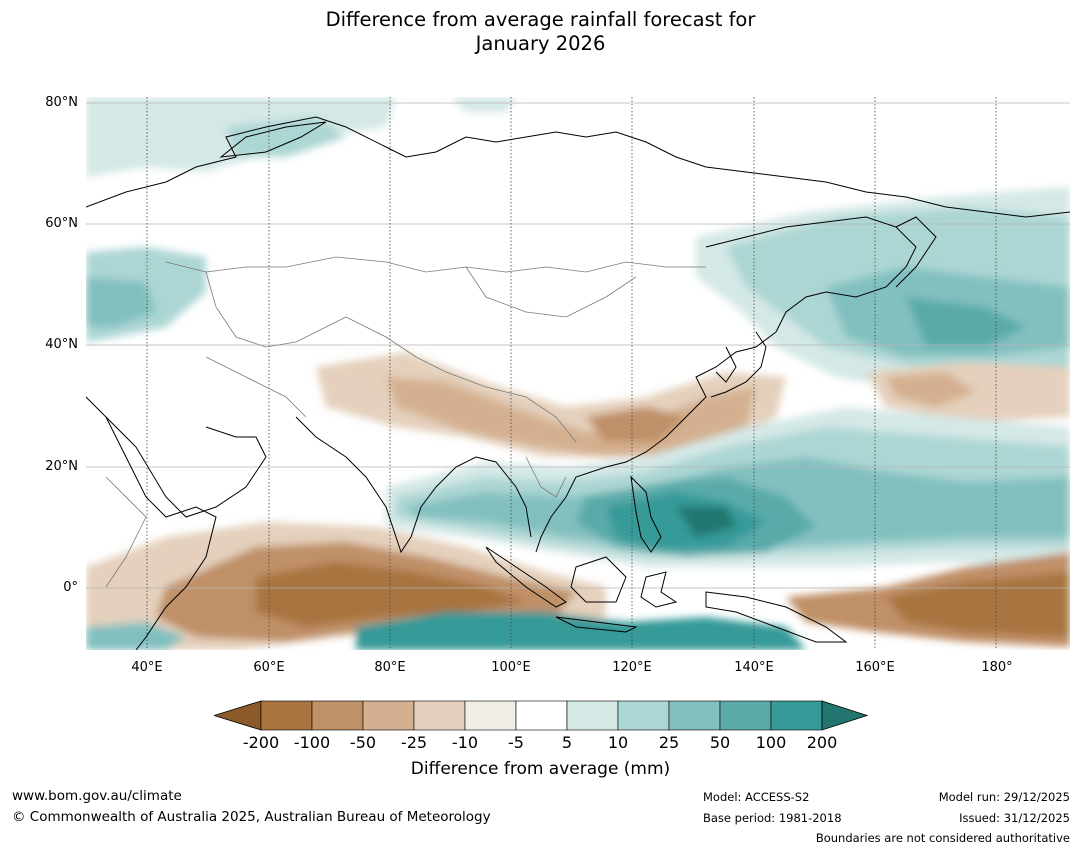  Describe the element at coordinates (121, 302) in the screenshot. I see `wet-europe-inner` at that location.